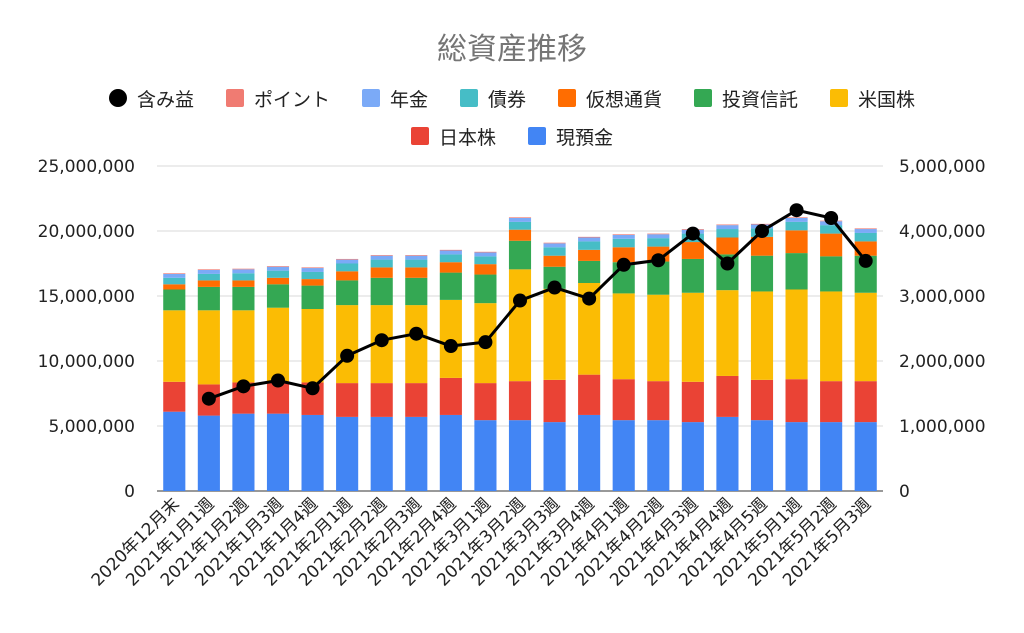 The image size is (1024, 633). What do you see at coordinates (887, 99) in the screenshot?
I see `legend-label: 米国株` at bounding box center [887, 99].